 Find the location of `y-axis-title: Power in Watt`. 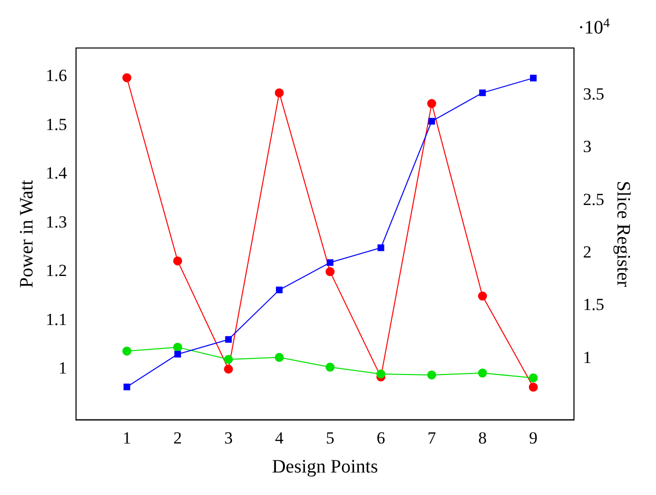

y-axis-title: Power in Watt is located at coordinates (27, 233).